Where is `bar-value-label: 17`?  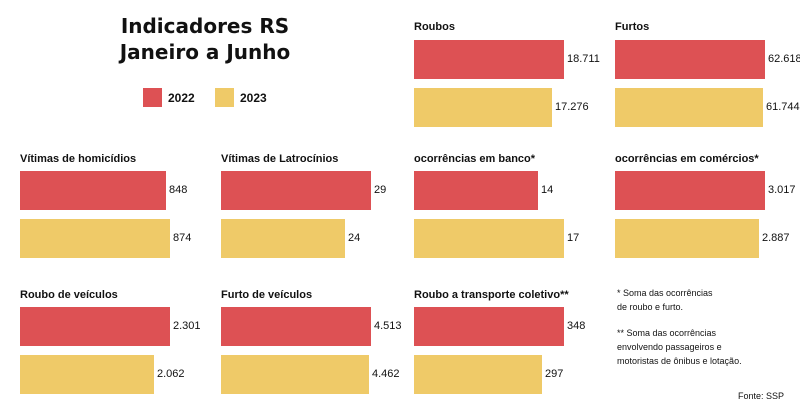 bar-value-label: 17 is located at coordinates (573, 238).